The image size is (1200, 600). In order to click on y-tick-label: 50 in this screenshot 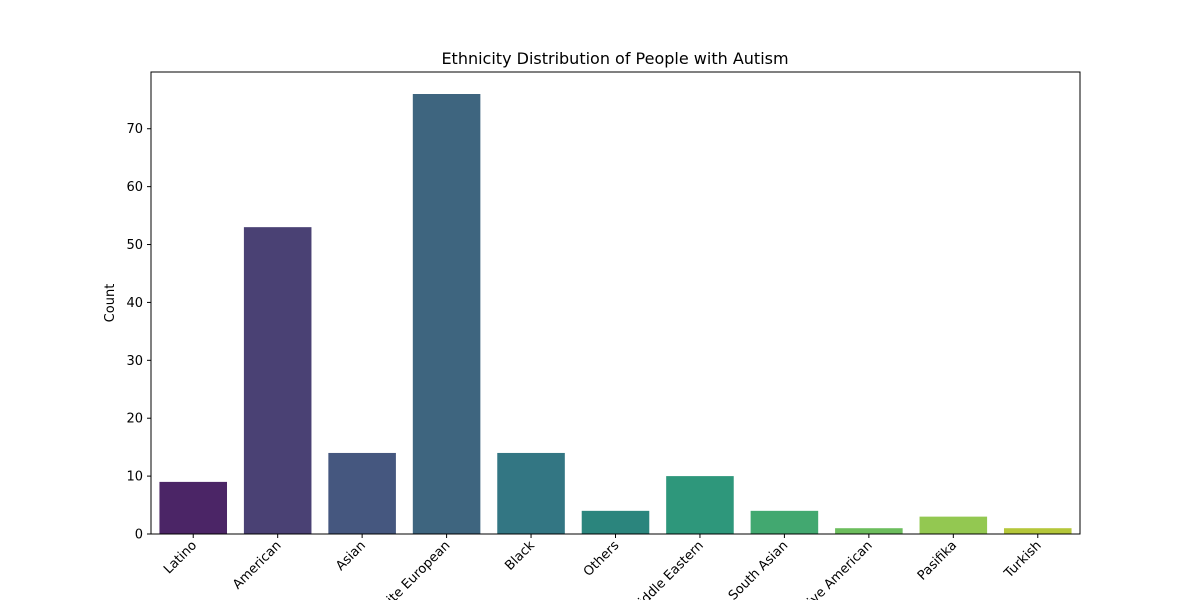, I will do `click(134, 245)`.